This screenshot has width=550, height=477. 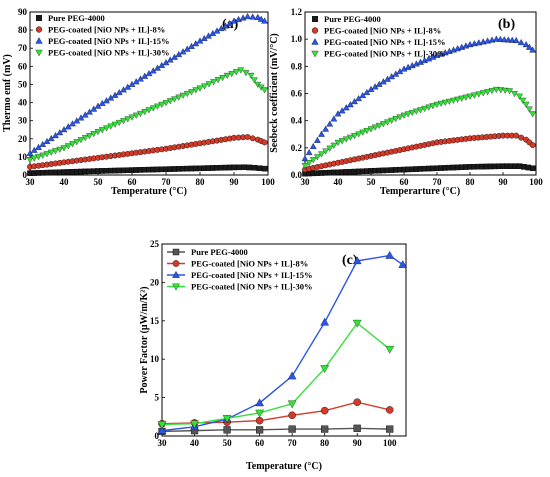 What do you see at coordinates (350, 260) in the screenshot?
I see `panel-label: (c)` at bounding box center [350, 260].